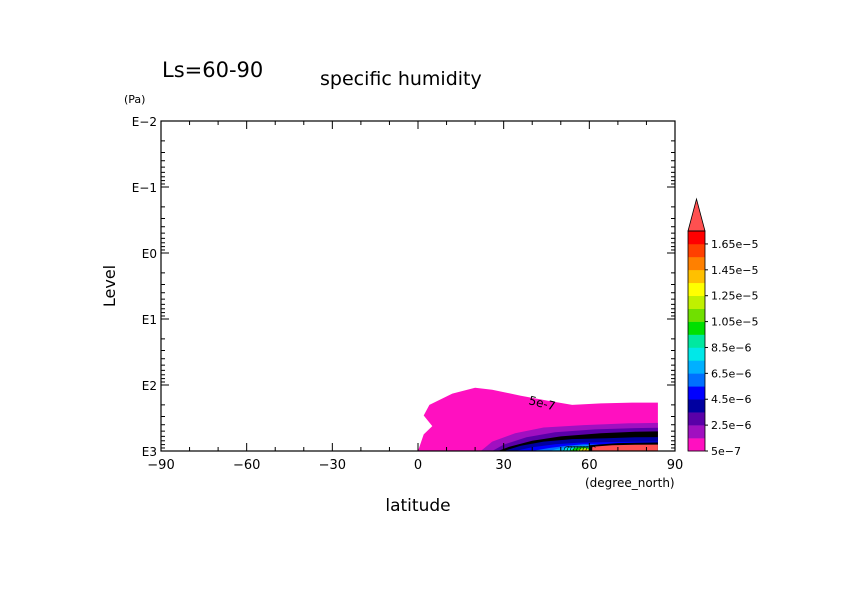 The width and height of the screenshot is (842, 595). I want to click on x-axis-title: latitude, so click(417, 506).